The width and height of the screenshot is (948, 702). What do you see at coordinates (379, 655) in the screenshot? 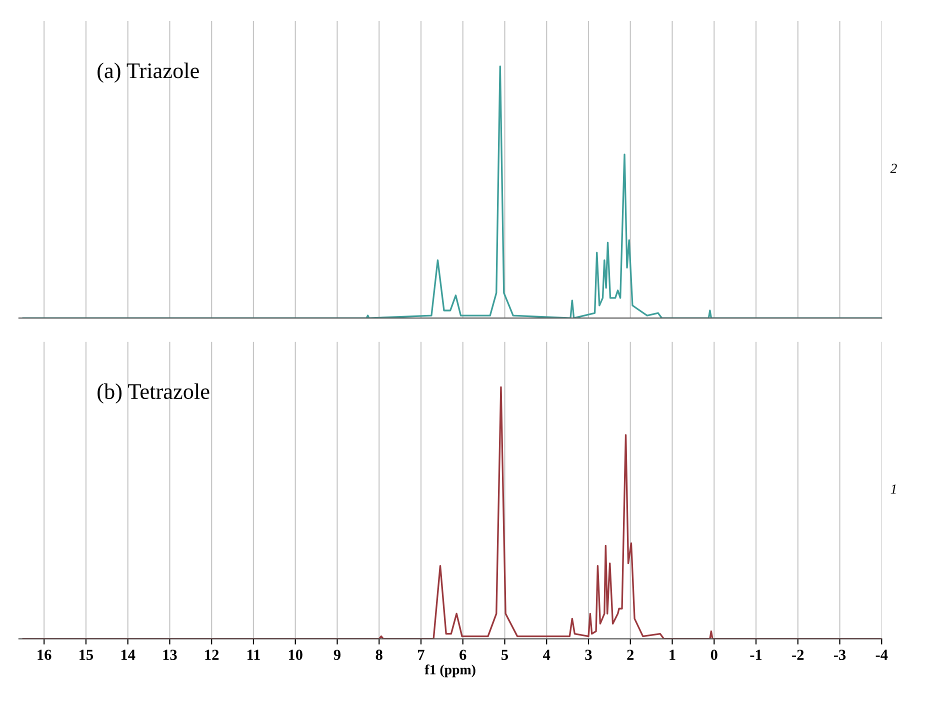
I see `x-tick-label: 8` at bounding box center [379, 655].